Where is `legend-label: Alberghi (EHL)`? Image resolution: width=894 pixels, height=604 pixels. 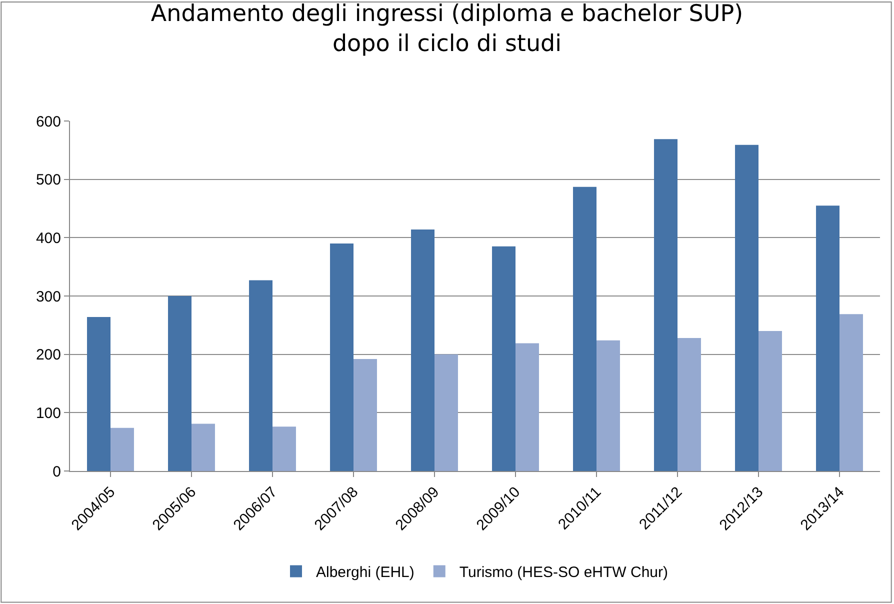 legend-label: Alberghi (EHL) is located at coordinates (365, 573).